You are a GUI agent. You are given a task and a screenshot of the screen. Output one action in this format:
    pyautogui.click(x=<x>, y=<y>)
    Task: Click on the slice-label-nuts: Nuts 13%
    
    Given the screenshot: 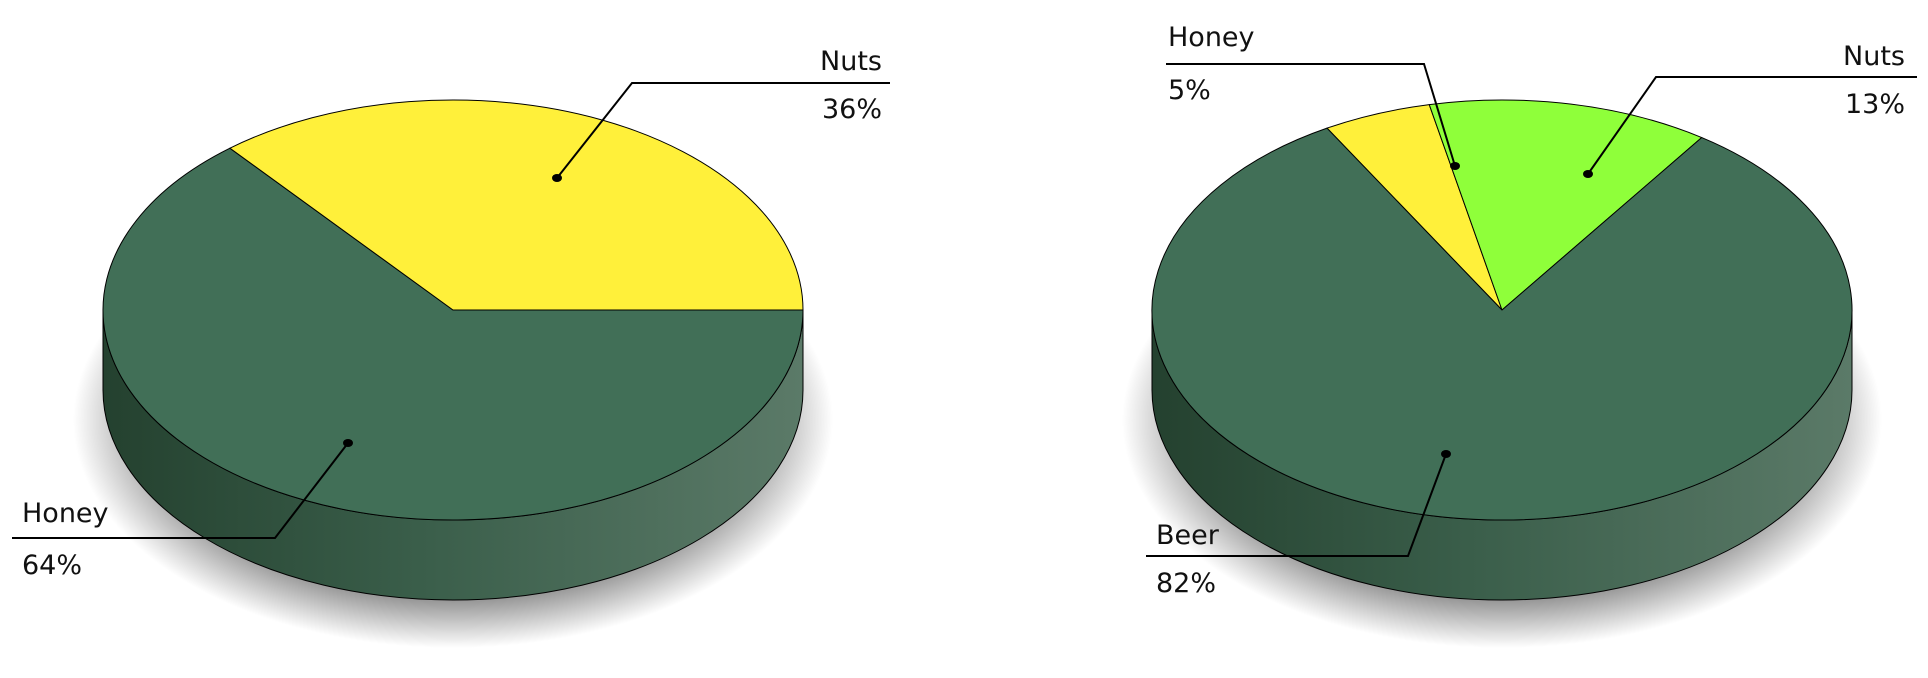 What is the action you would take?
    pyautogui.click(x=1750, y=109)
    